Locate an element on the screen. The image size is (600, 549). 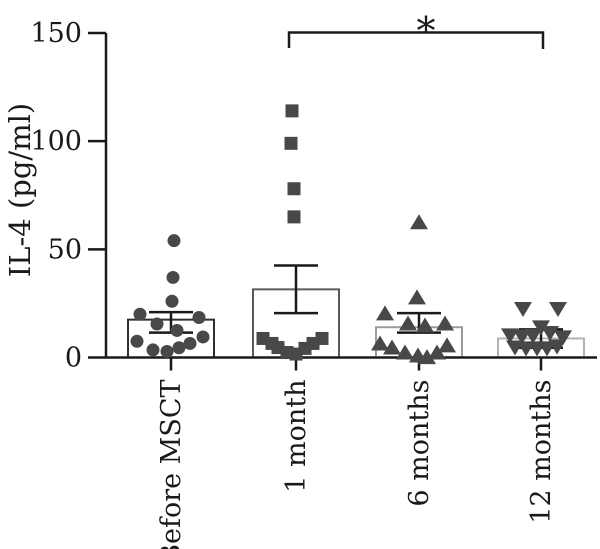
significance-asterisk: * is located at coordinates (426, 31).